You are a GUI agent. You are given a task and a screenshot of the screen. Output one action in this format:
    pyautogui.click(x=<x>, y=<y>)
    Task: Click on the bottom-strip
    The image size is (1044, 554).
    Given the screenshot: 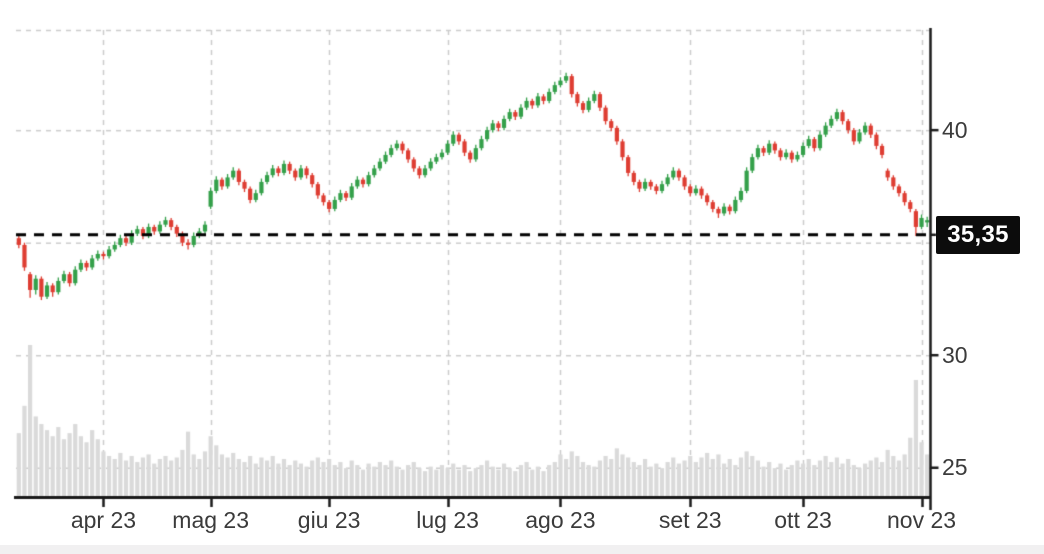 What is the action you would take?
    pyautogui.click(x=522, y=549)
    